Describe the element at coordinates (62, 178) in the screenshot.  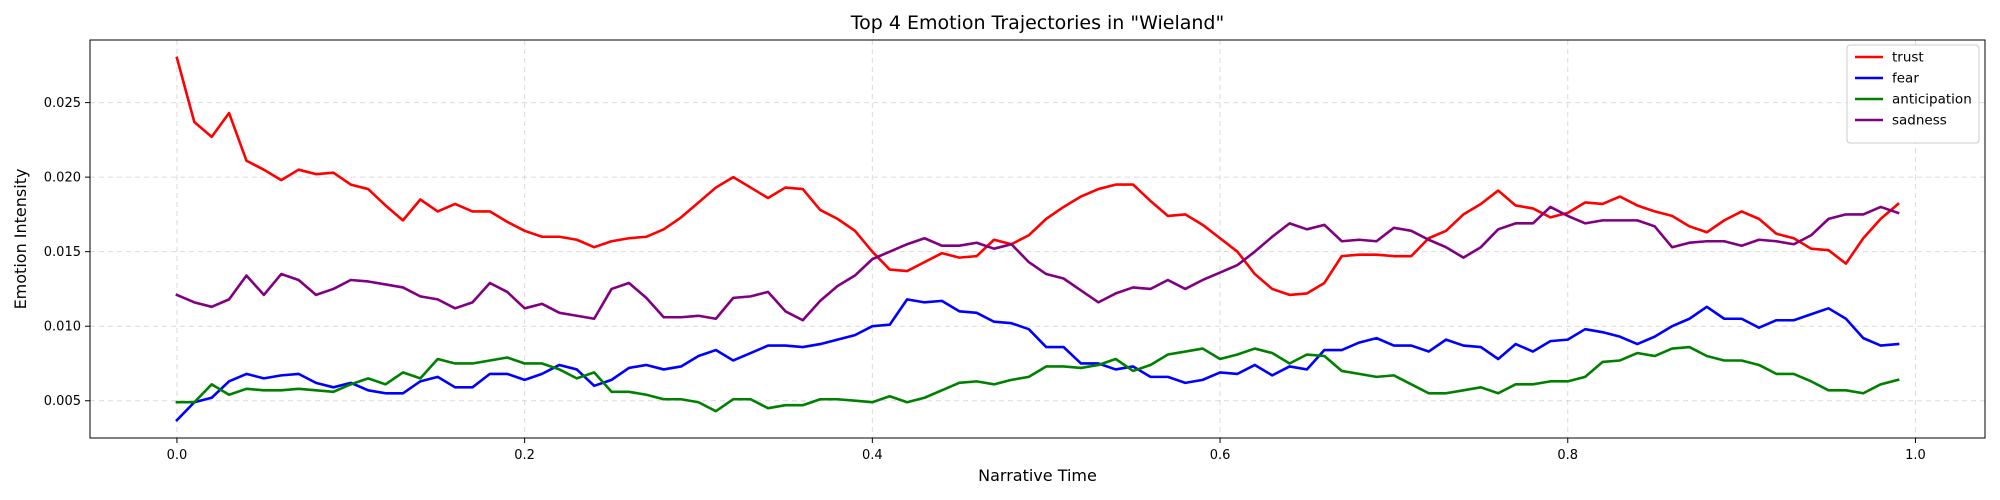
I see `y-tick-label: 0.020` at that location.